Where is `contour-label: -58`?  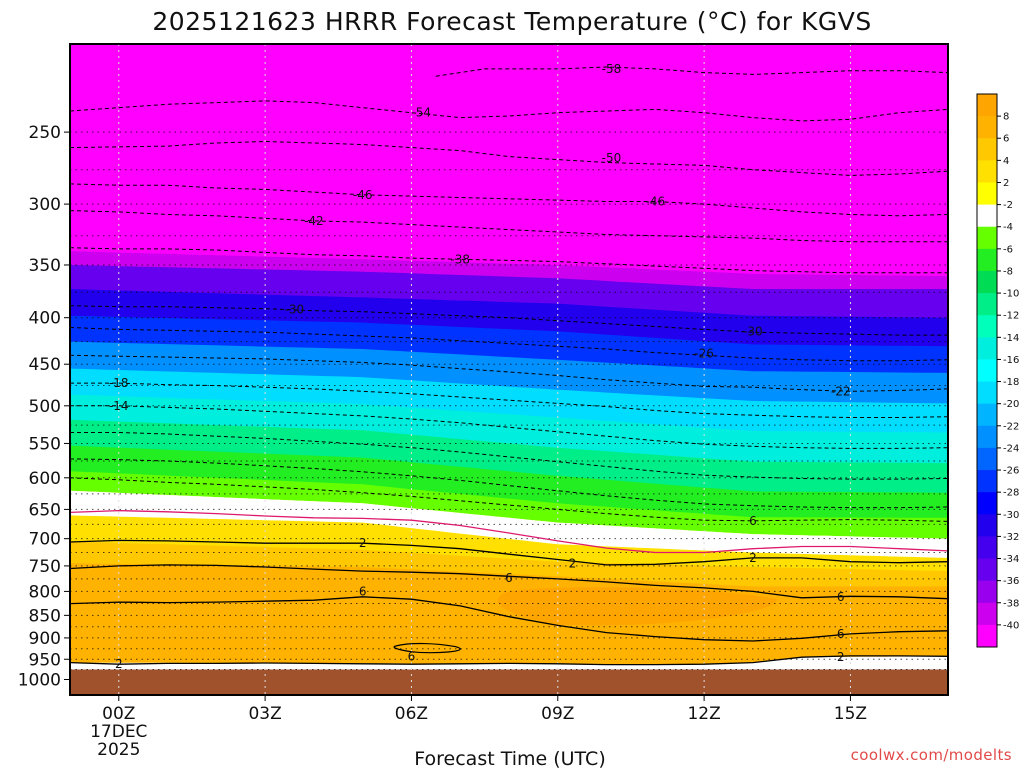
contour-label: -58 is located at coordinates (612, 69).